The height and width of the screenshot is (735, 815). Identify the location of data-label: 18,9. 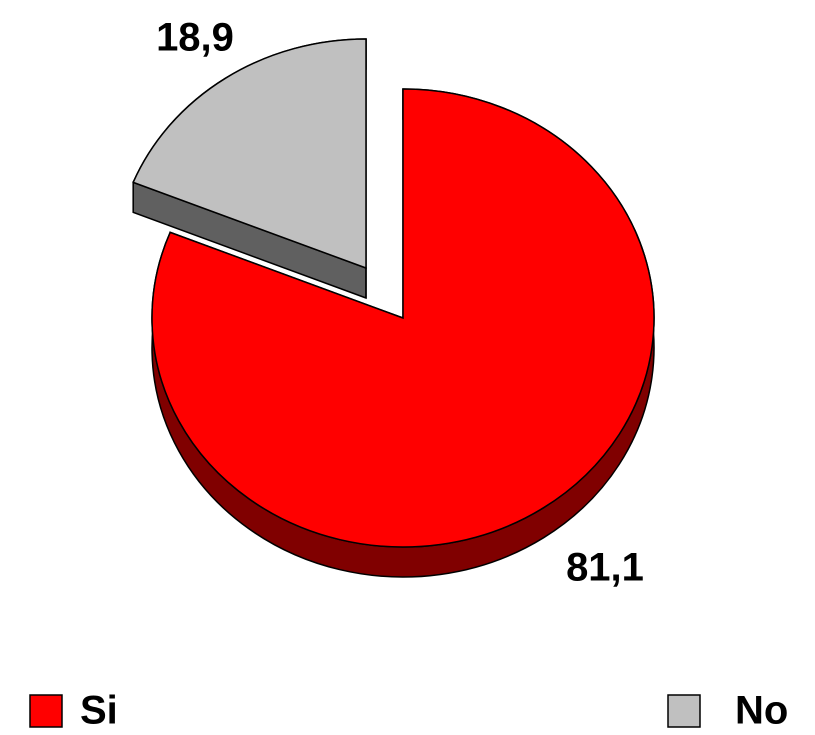
(195, 38).